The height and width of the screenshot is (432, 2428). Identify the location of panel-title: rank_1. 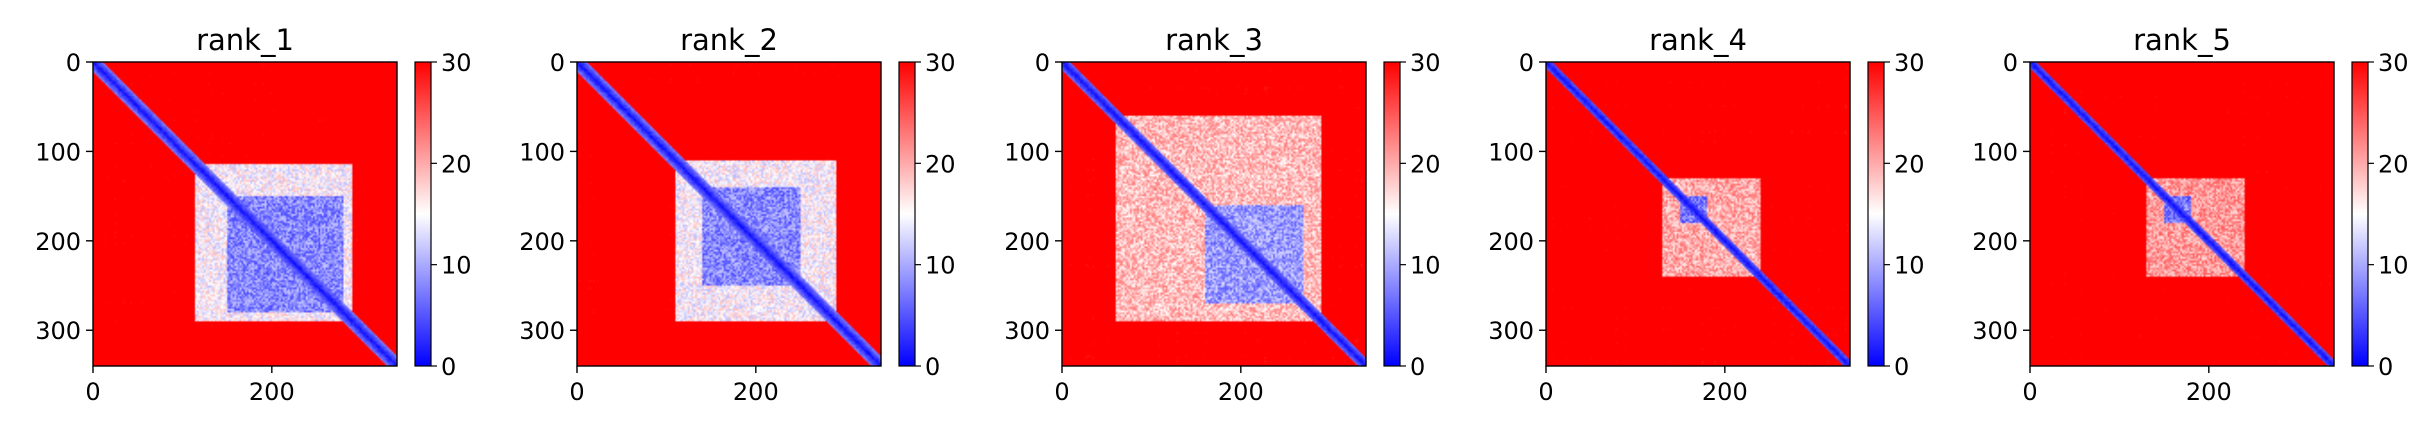
(245, 40).